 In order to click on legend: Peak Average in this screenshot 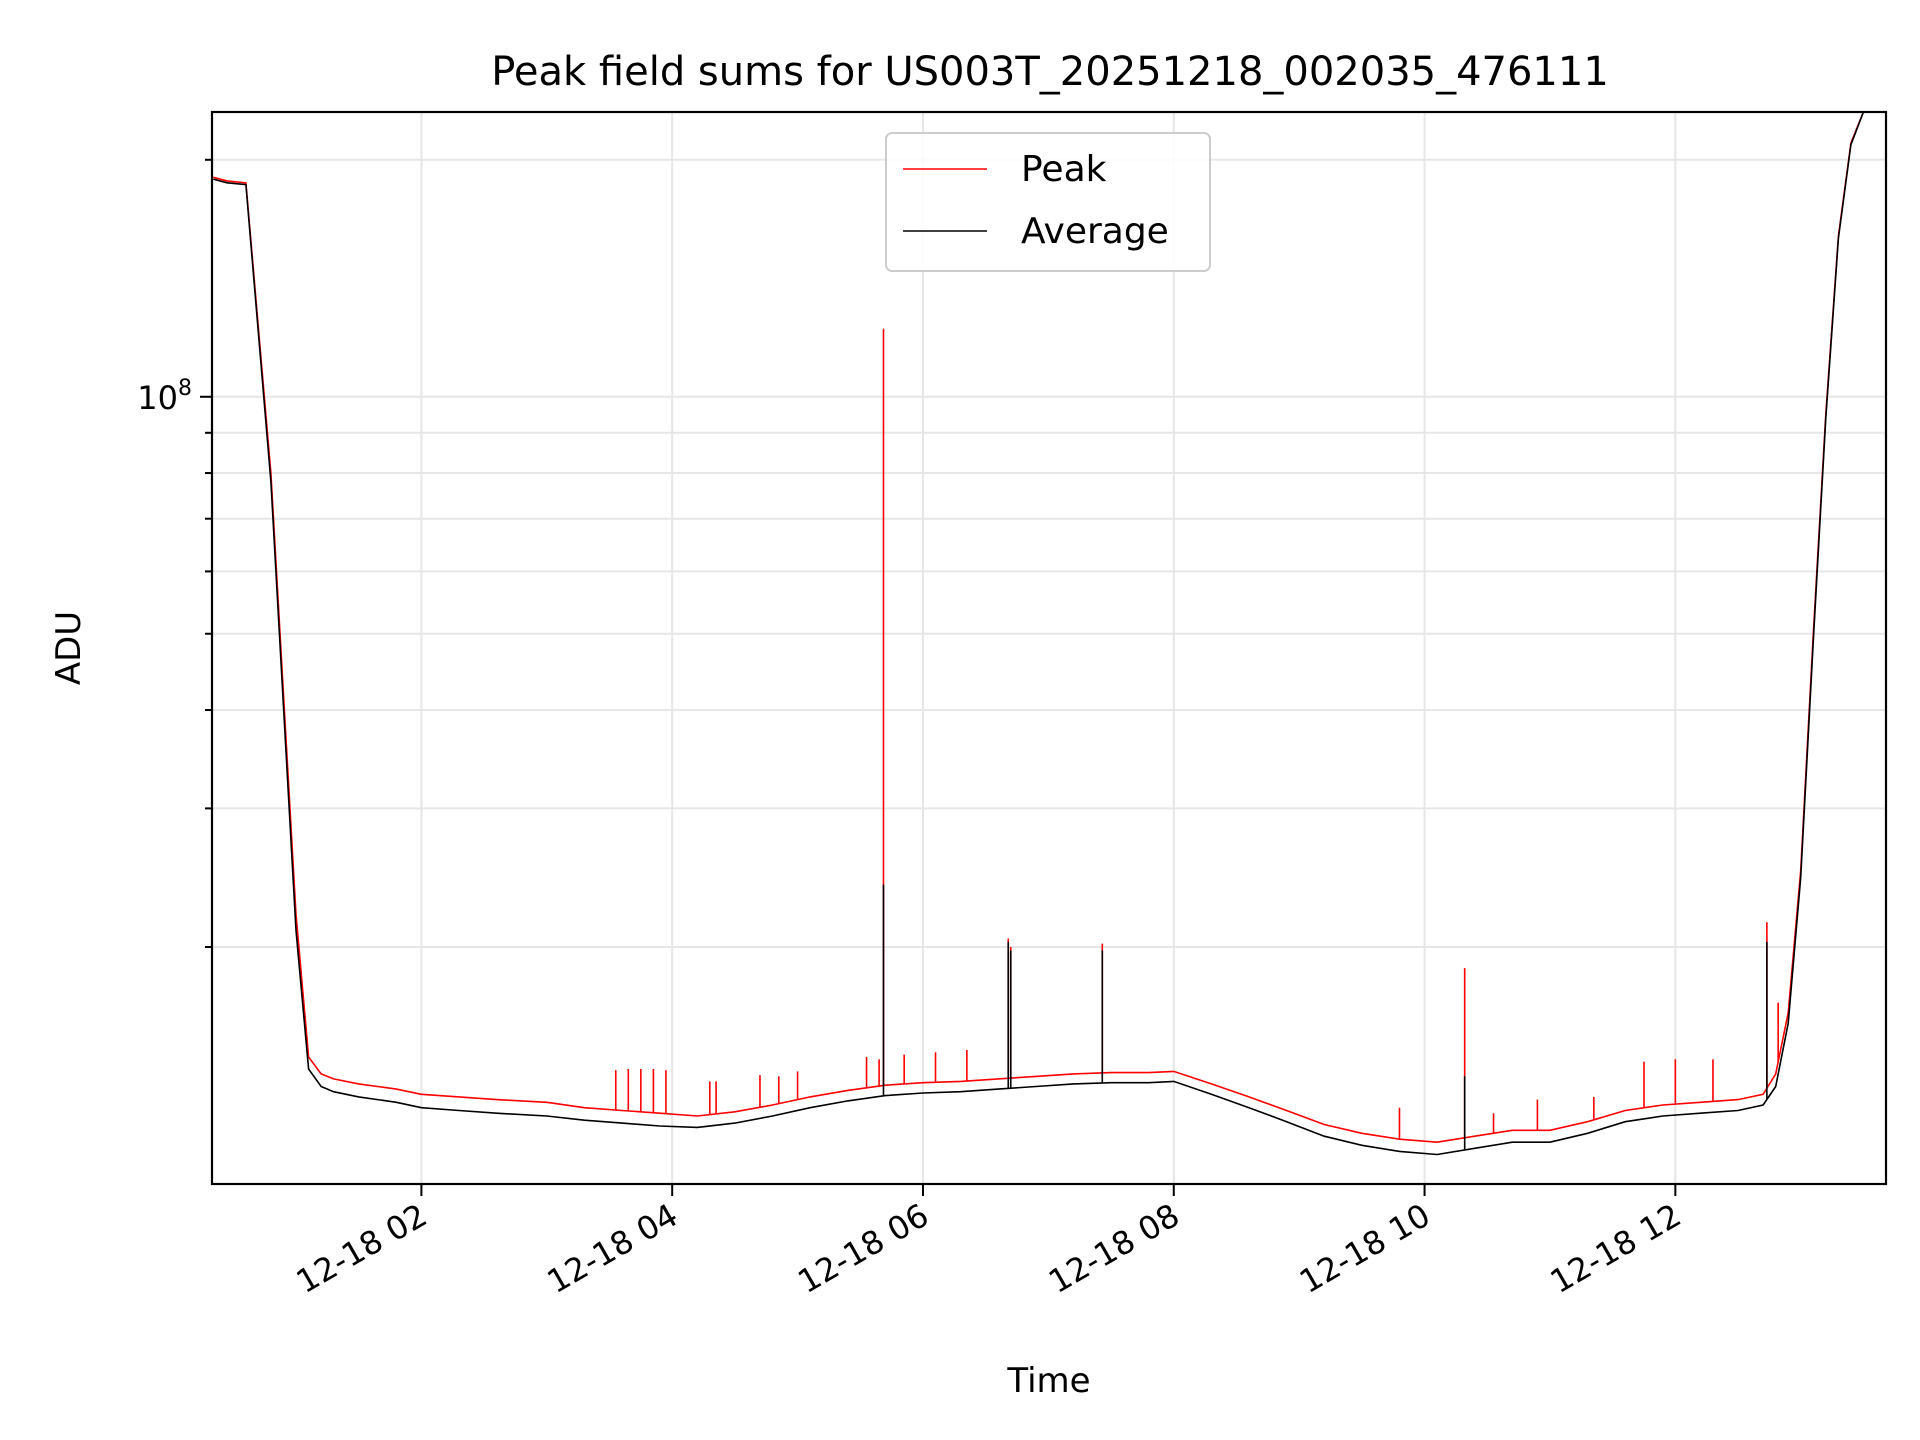, I will do `click(1048, 202)`.